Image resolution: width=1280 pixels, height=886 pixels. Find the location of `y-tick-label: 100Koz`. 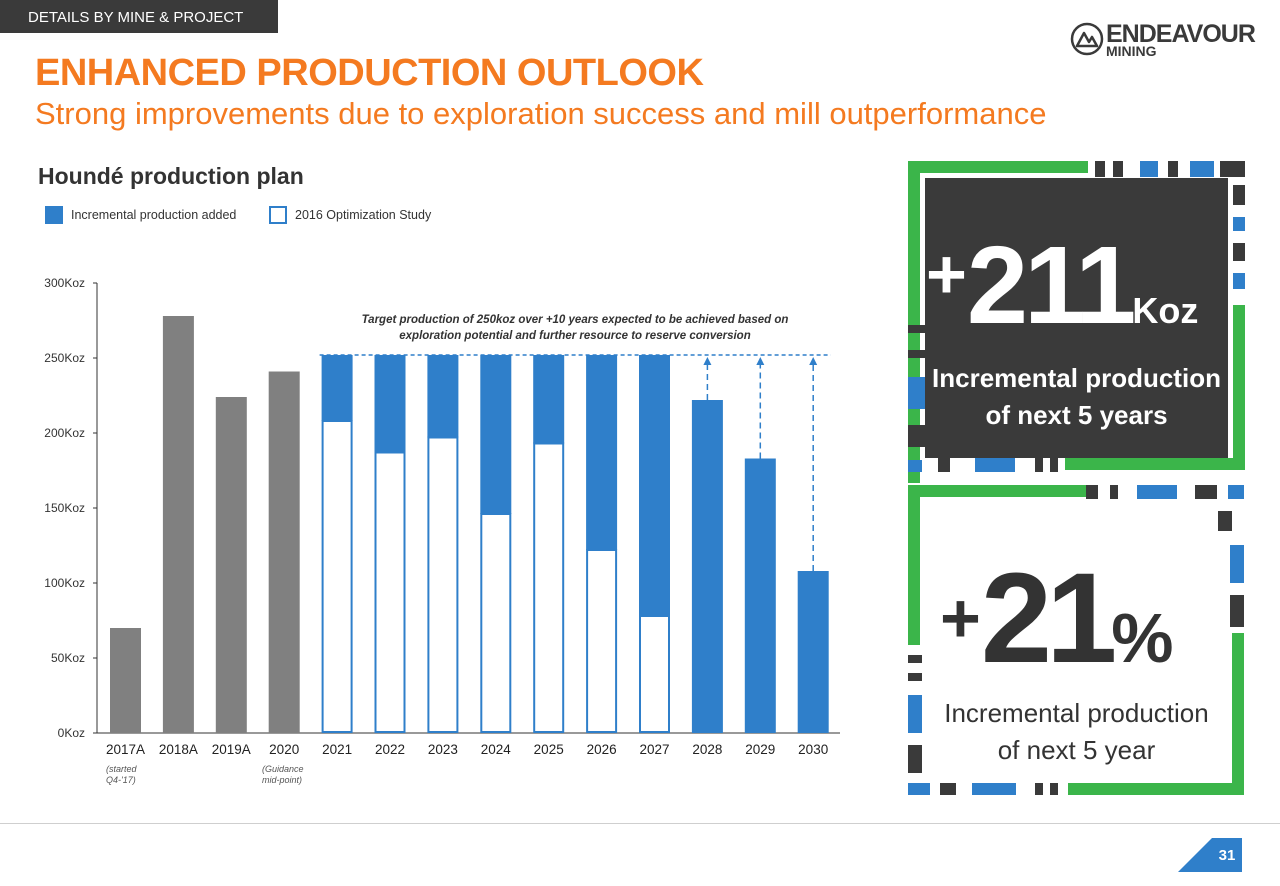

y-tick-label: 100Koz is located at coordinates (64, 583).